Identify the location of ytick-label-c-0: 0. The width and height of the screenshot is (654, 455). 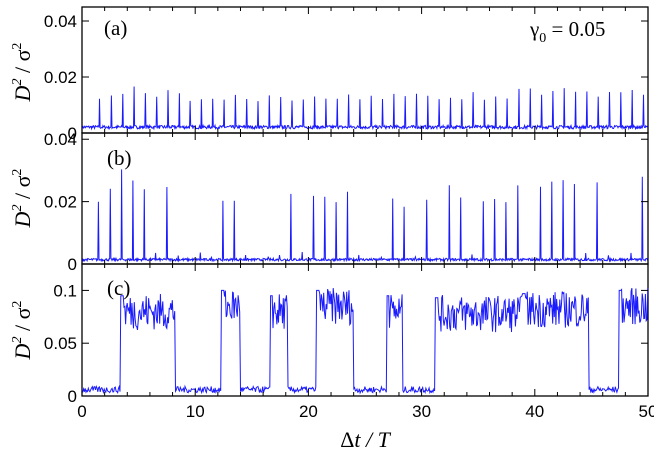
(72, 396).